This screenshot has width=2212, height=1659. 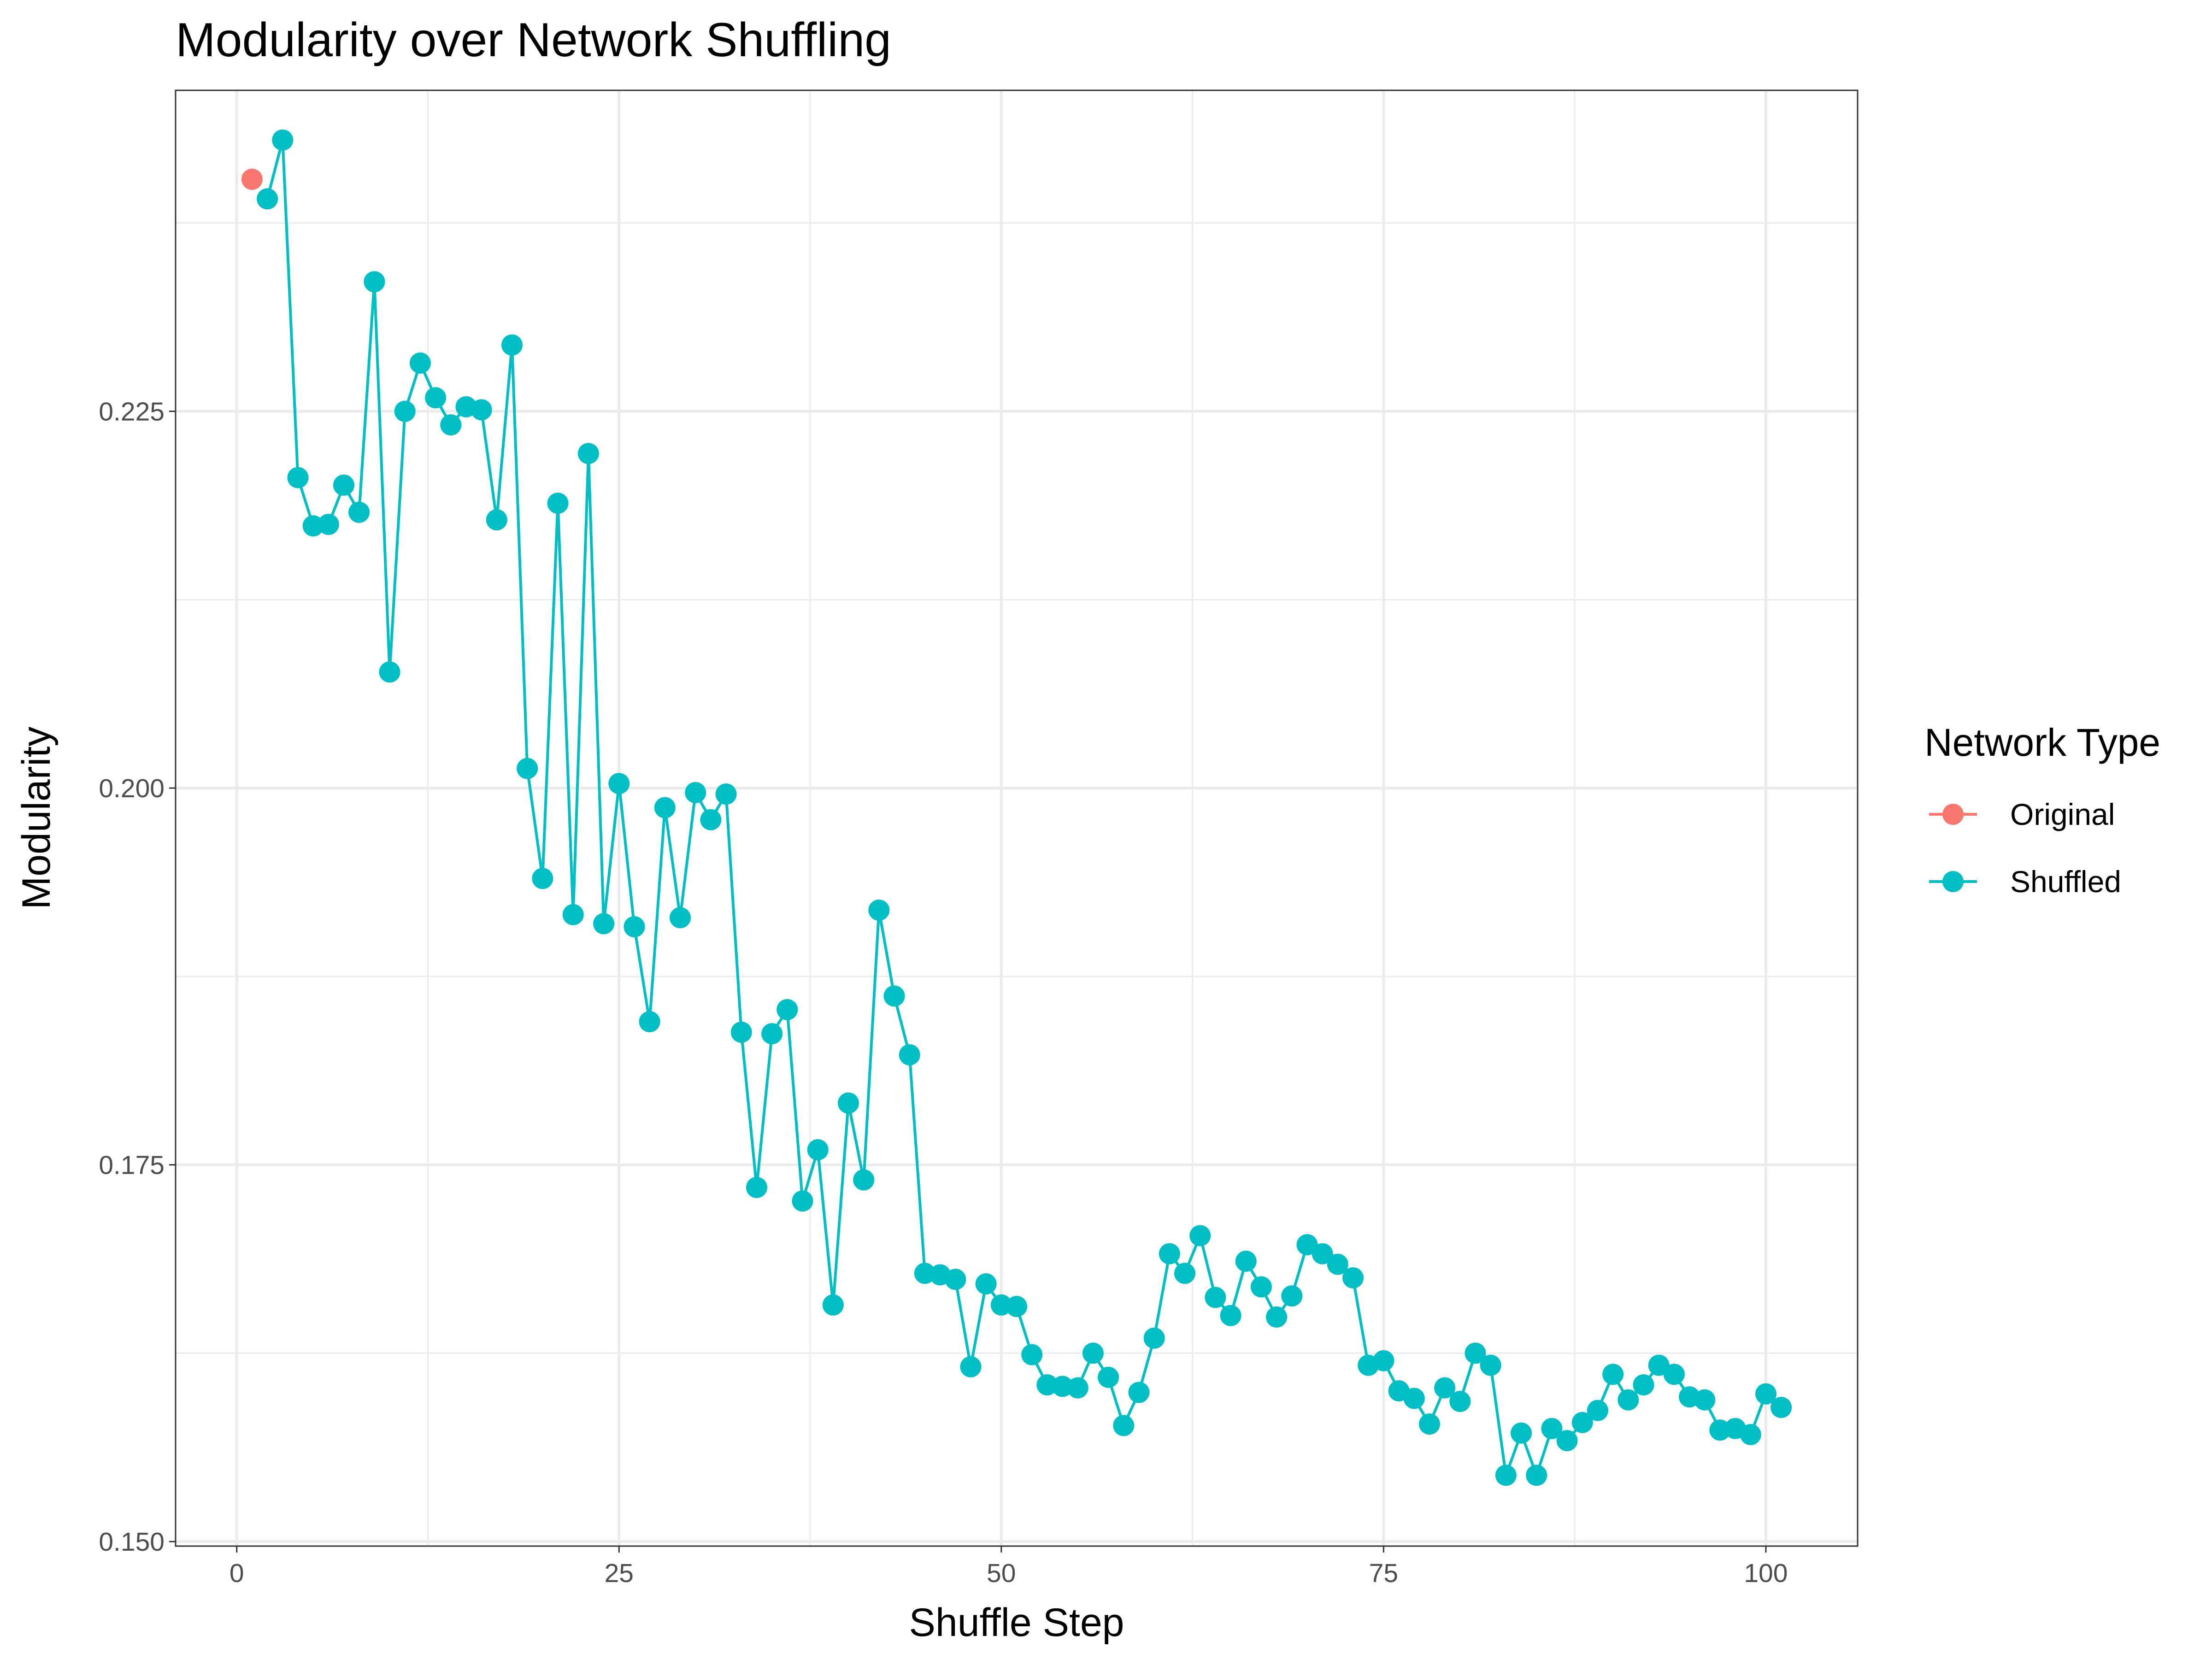 I want to click on legend-key-point-shuffled, so click(x=1953, y=881).